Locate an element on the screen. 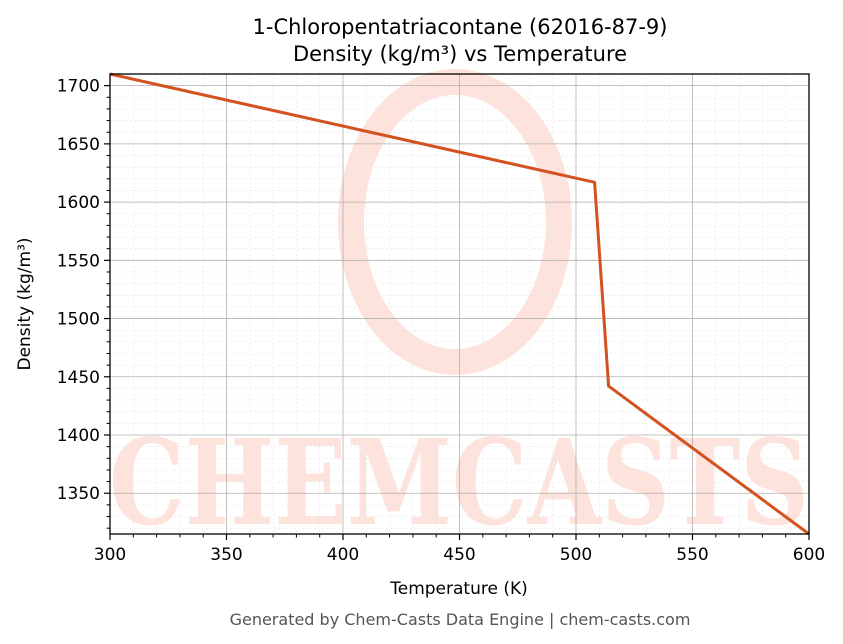 This screenshot has height=644, width=843. x-tick-label: 450 is located at coordinates (459, 555).